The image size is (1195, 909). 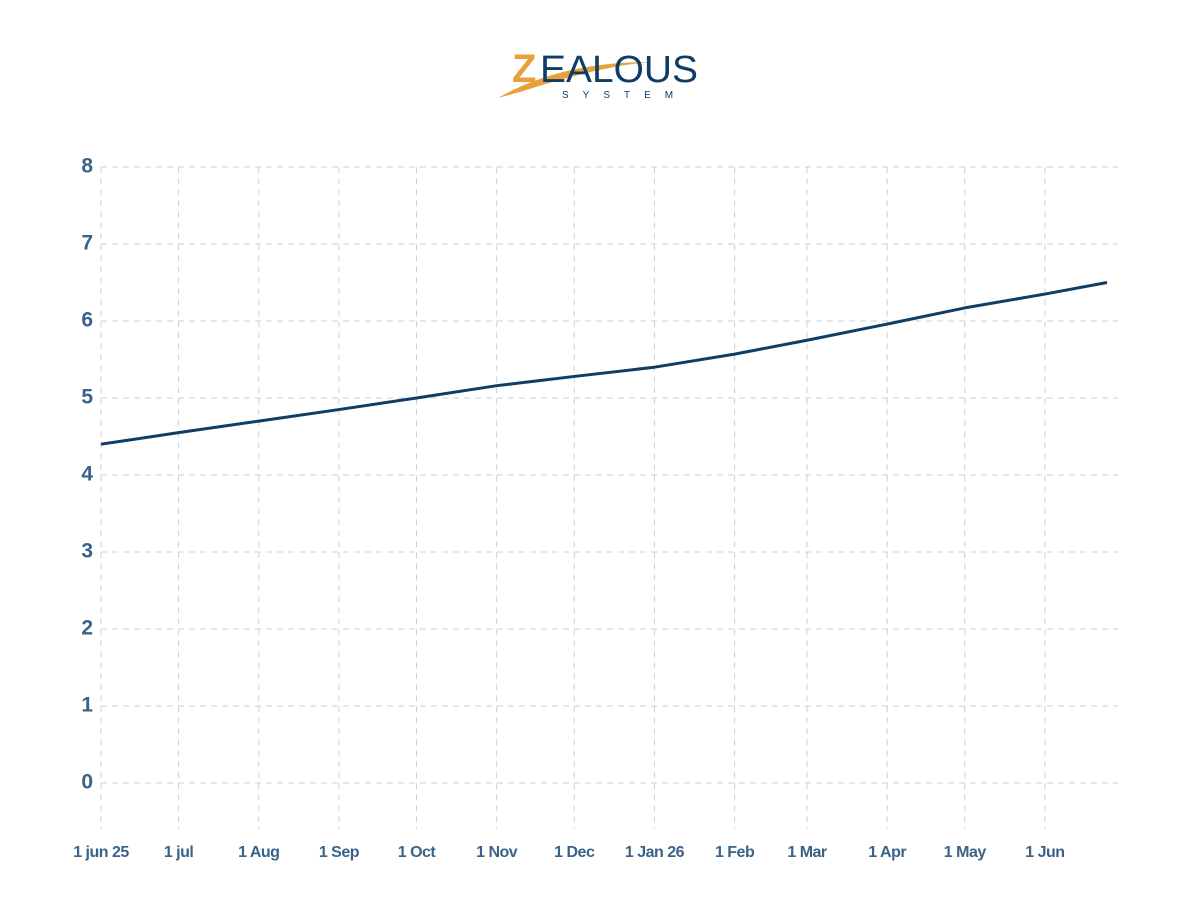 I want to click on logo: Z EALOUS SYSTEM, so click(x=598, y=74).